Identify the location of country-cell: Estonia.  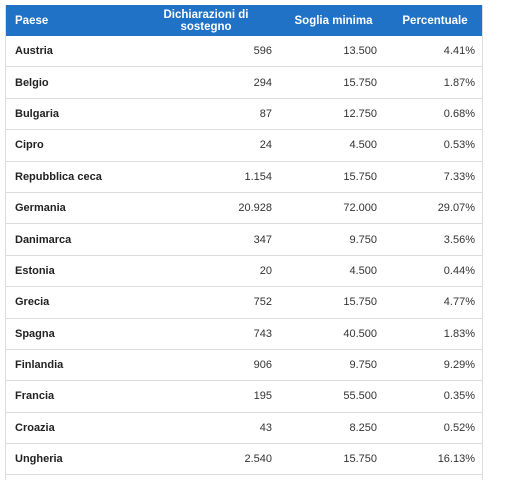
(68, 271).